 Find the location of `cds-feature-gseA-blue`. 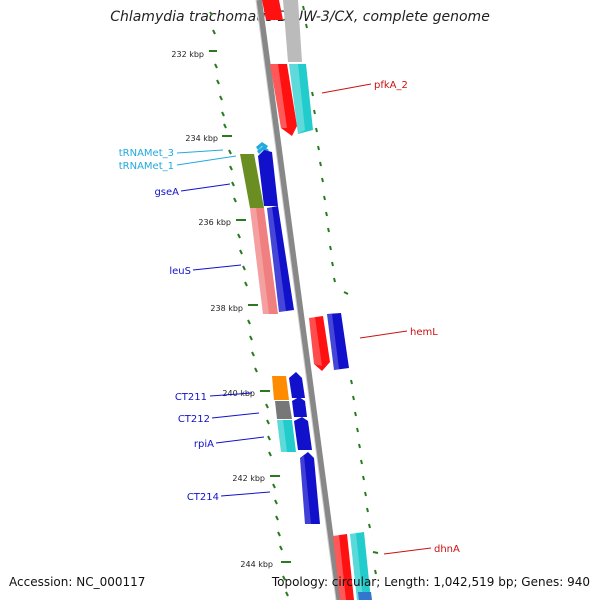

cds-feature-gseA-blue is located at coordinates (268, 178).